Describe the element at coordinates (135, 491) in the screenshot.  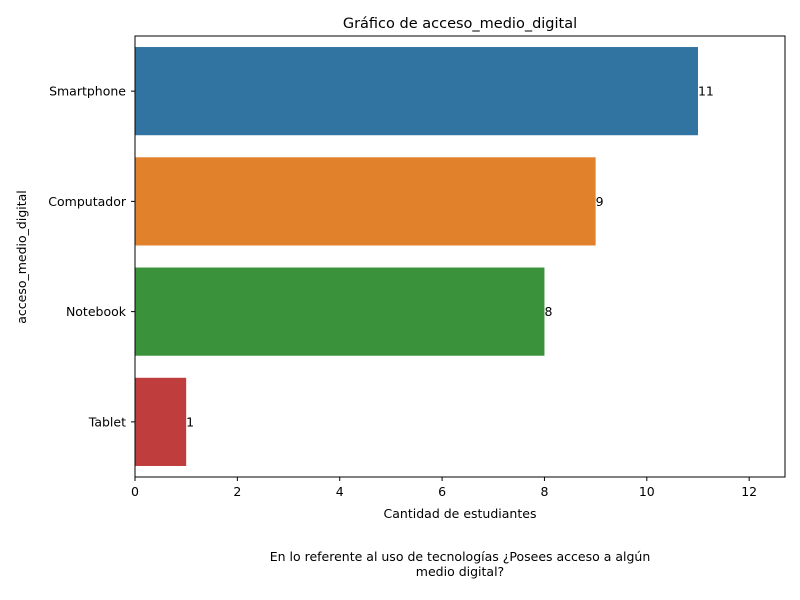
I see `x-tick-label-0: 0` at that location.